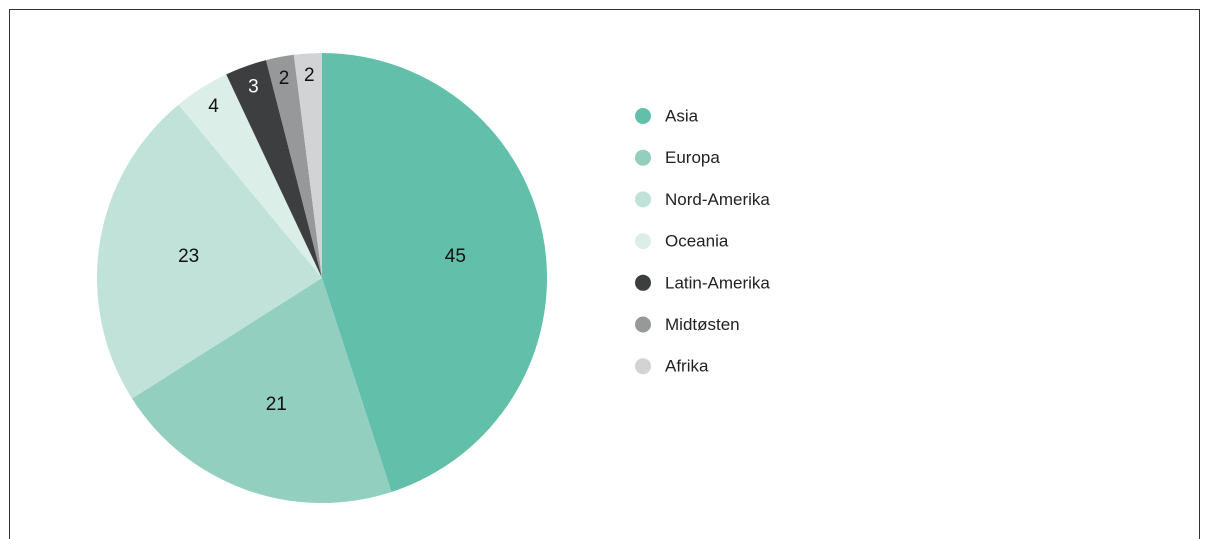 This screenshot has width=1208, height=539. I want to click on data-label: 3, so click(253, 86).